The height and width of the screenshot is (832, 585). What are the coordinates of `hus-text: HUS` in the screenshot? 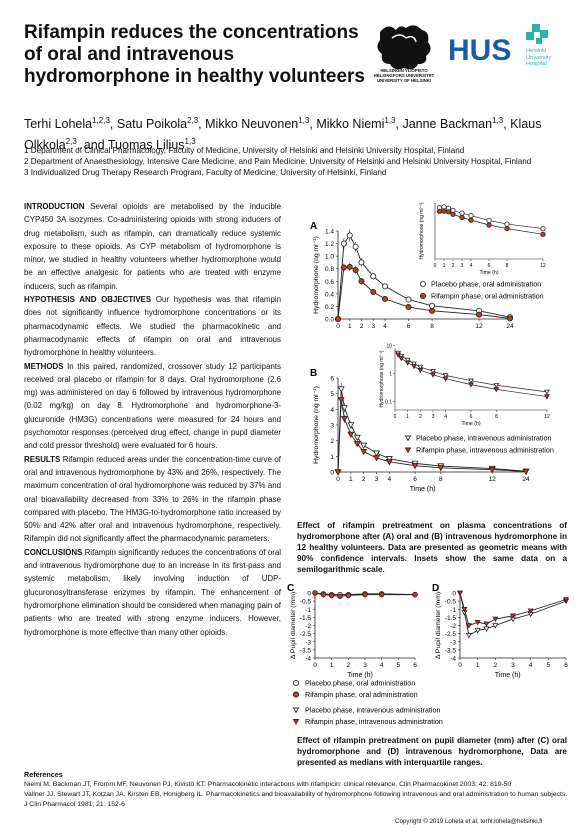 It's located at (479, 50).